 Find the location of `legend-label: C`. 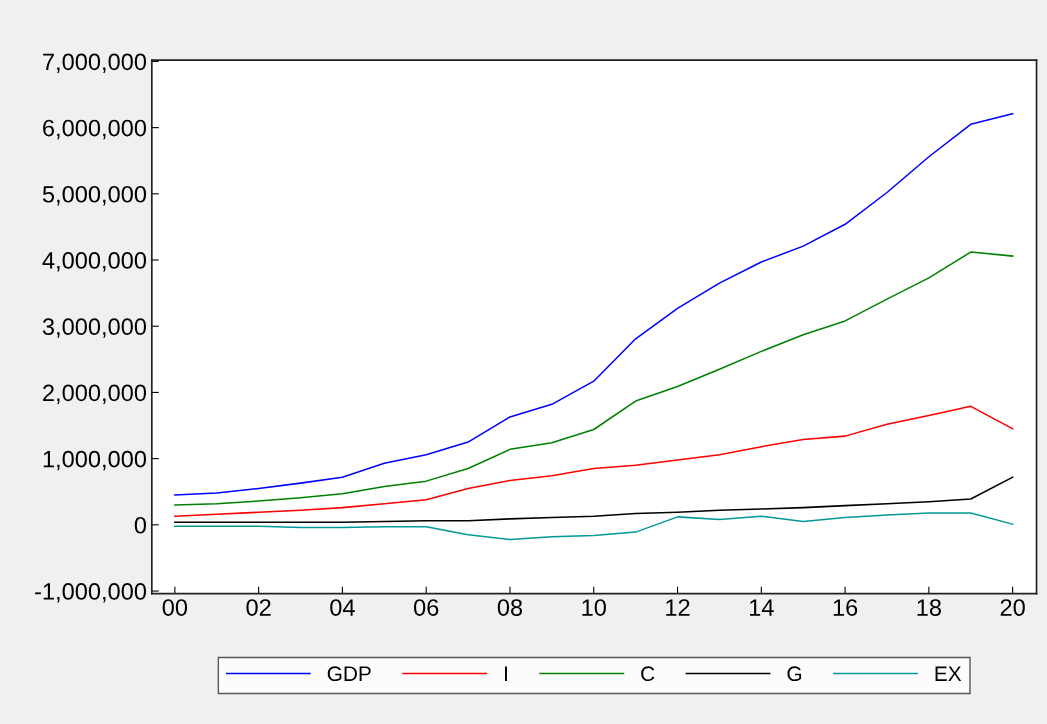

legend-label: C is located at coordinates (648, 674).